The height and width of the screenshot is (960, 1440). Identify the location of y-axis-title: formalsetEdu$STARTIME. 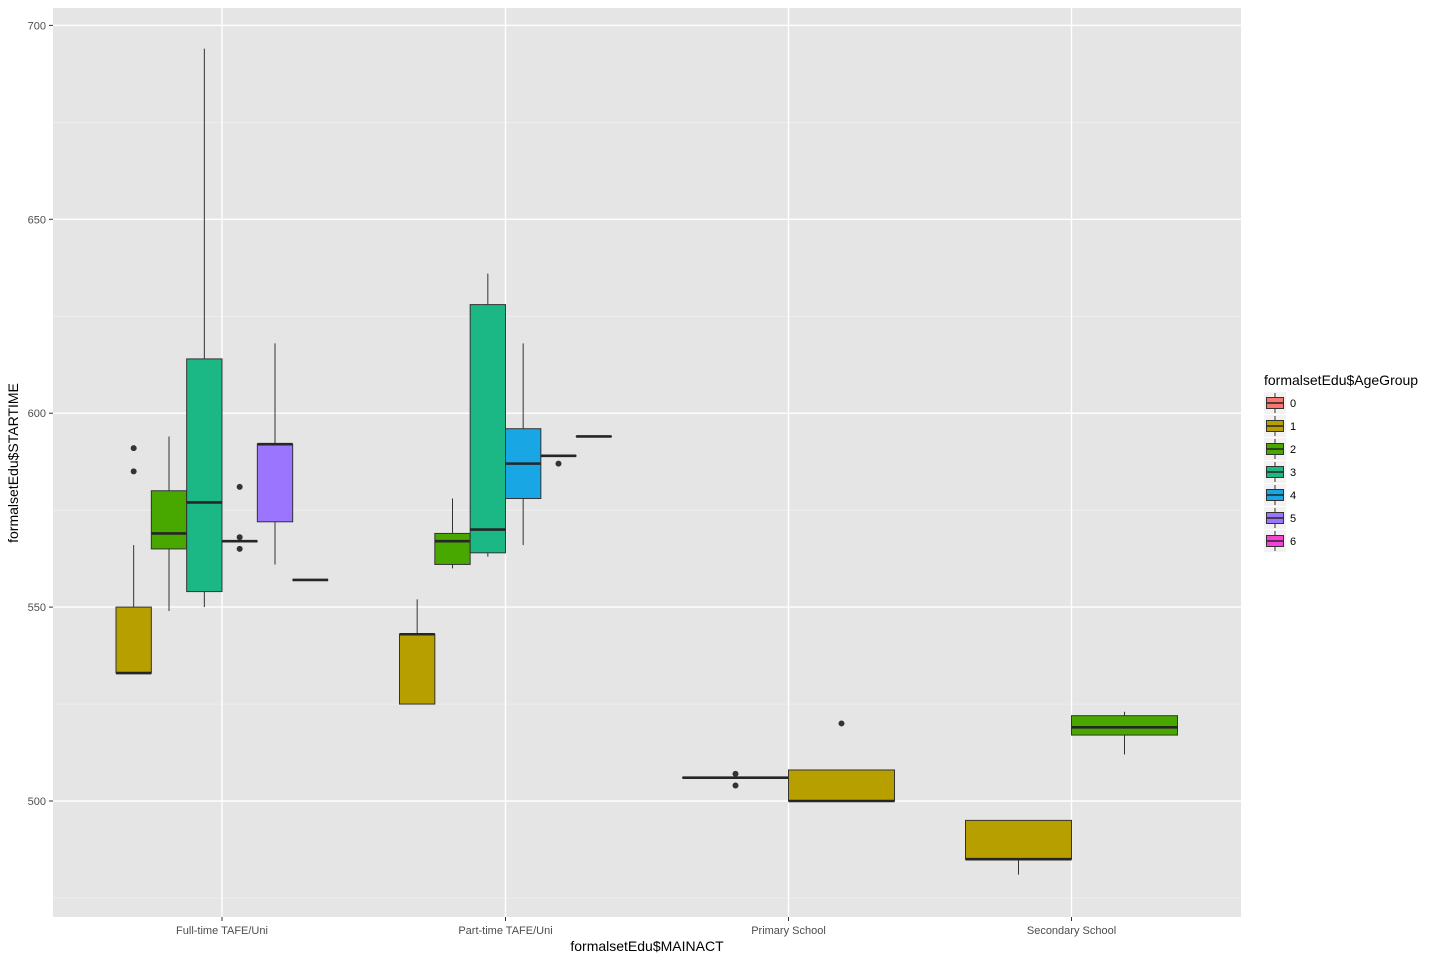
(13, 463).